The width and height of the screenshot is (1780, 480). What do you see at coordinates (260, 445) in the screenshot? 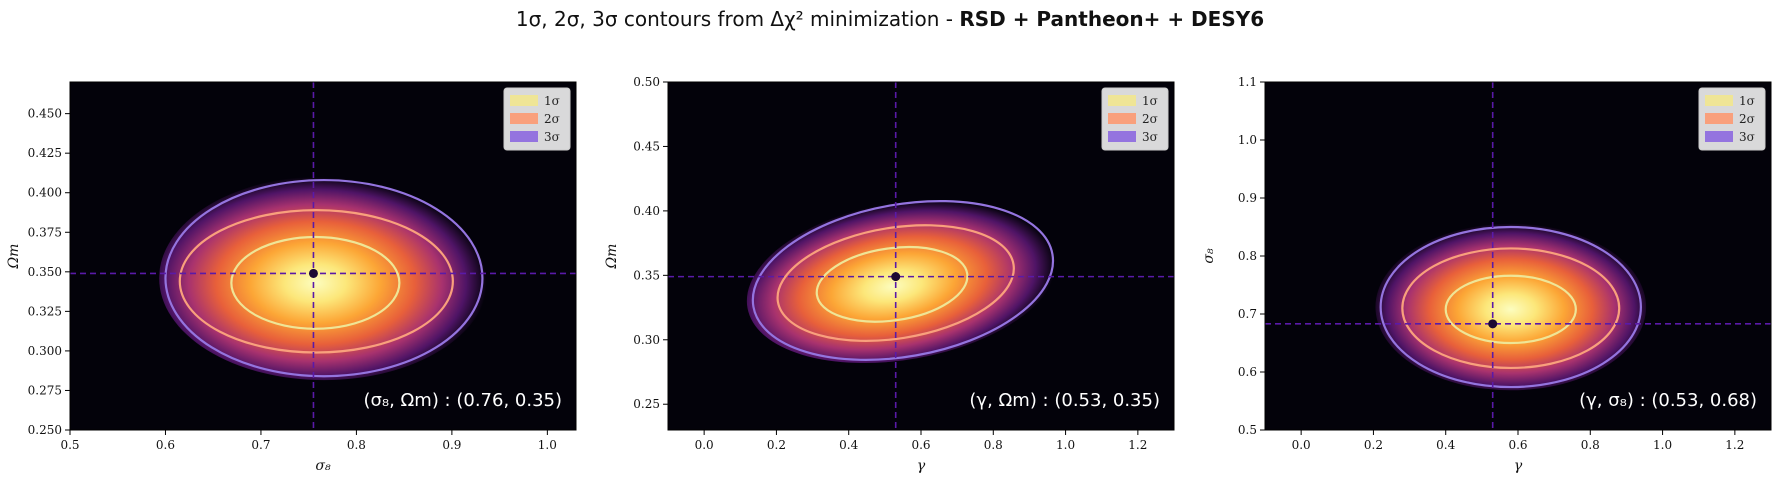
I see `x-tick-label: 0.7` at bounding box center [260, 445].